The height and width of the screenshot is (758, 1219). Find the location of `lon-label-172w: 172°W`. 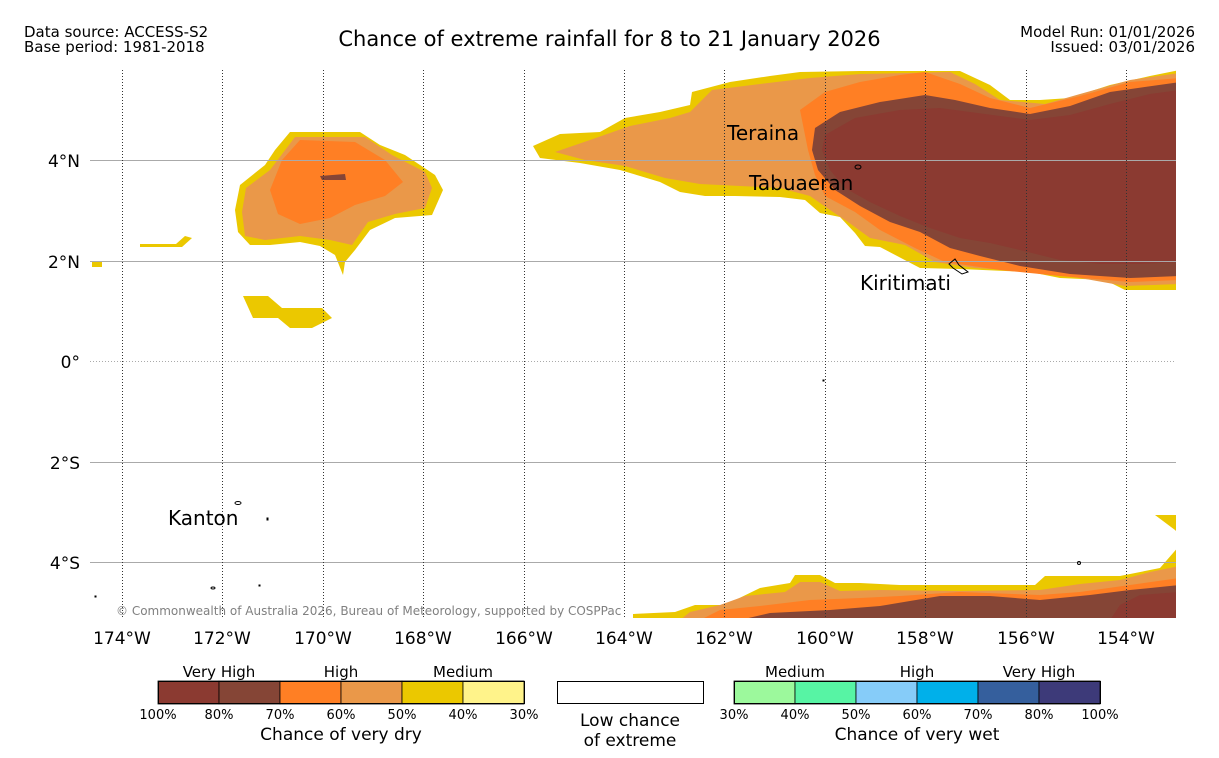

lon-label-172w: 172°W is located at coordinates (222, 639).